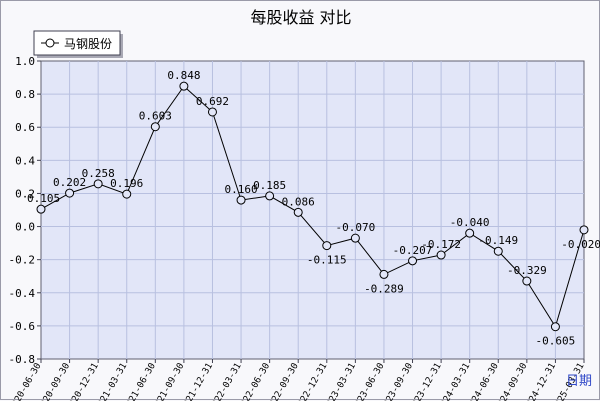 This screenshot has height=401, width=600. Describe the element at coordinates (22, 260) in the screenshot. I see `y-tick-label: -0.2` at that location.